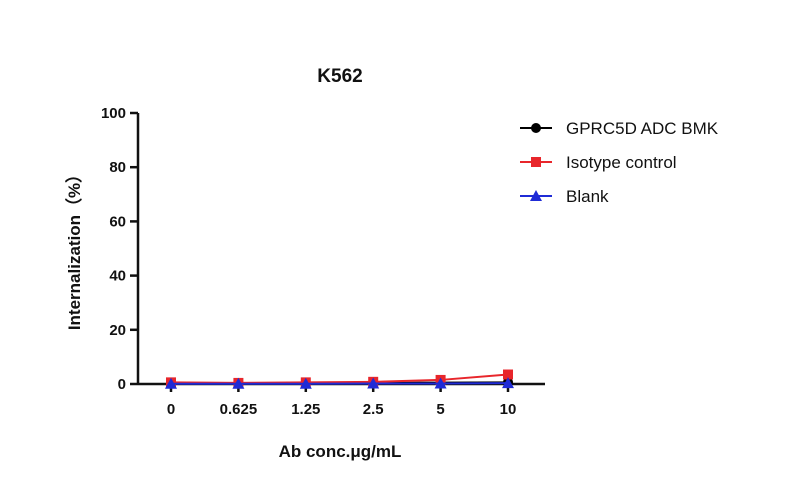 This screenshot has width=800, height=500. I want to click on x-tick-label: 1.25, so click(305, 409).